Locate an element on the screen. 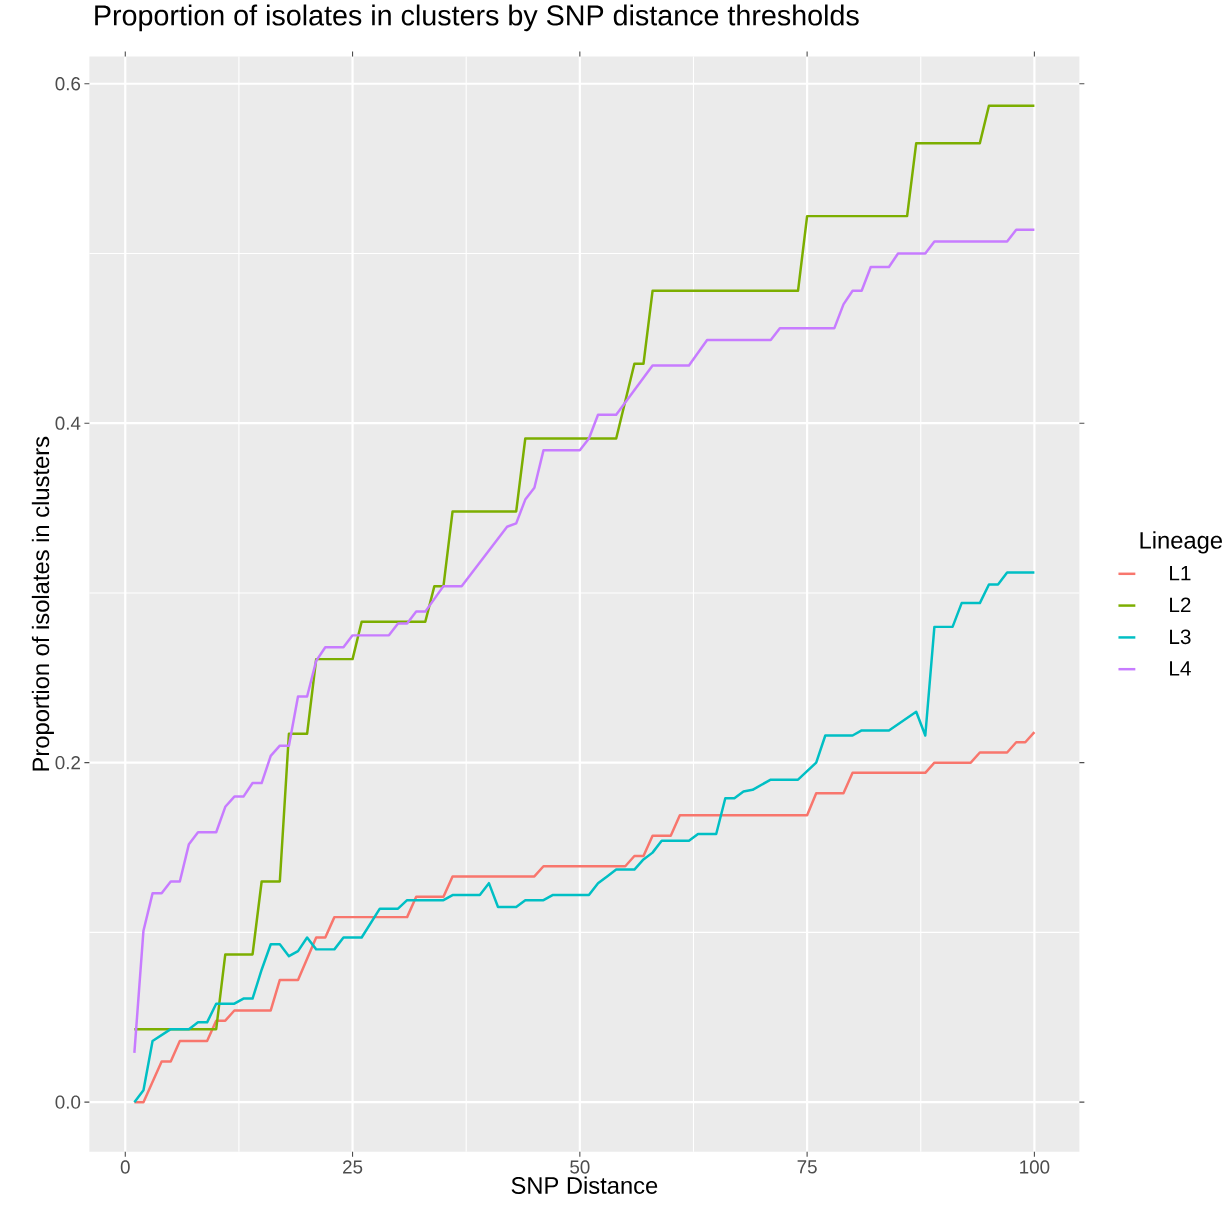 The height and width of the screenshot is (1219, 1228). y-tick-label: 0.2 is located at coordinates (67, 762).